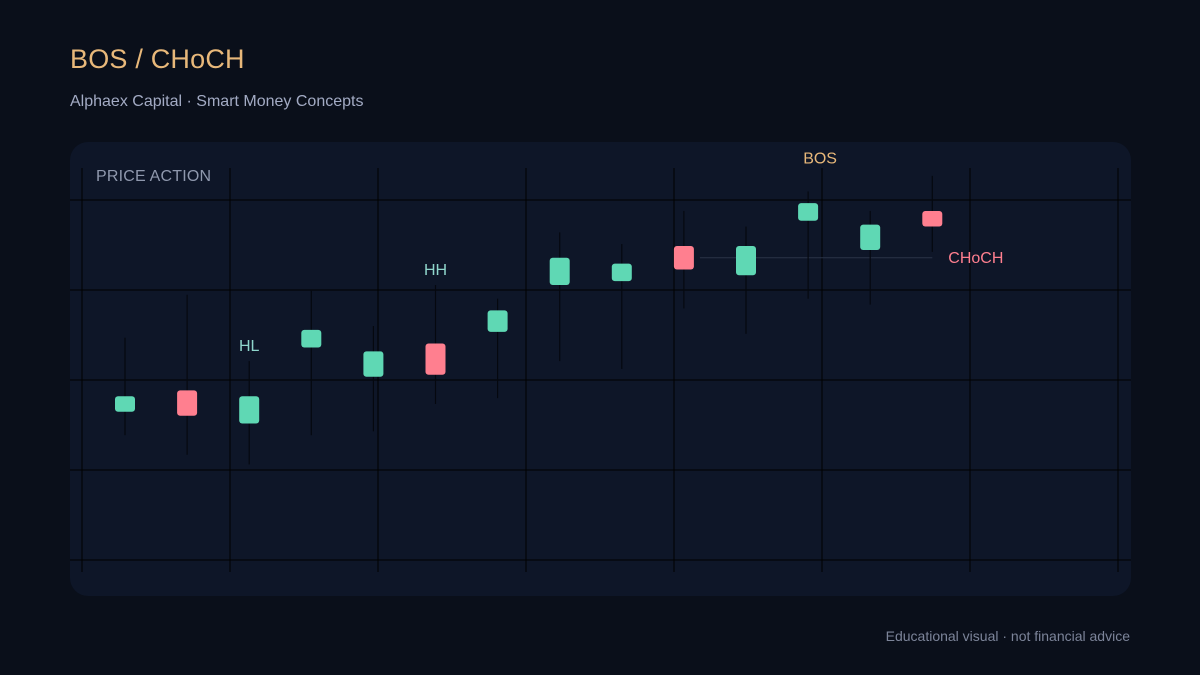 The image size is (1200, 675). What do you see at coordinates (154, 176) in the screenshot?
I see `panel-label: PRICE ACTION` at bounding box center [154, 176].